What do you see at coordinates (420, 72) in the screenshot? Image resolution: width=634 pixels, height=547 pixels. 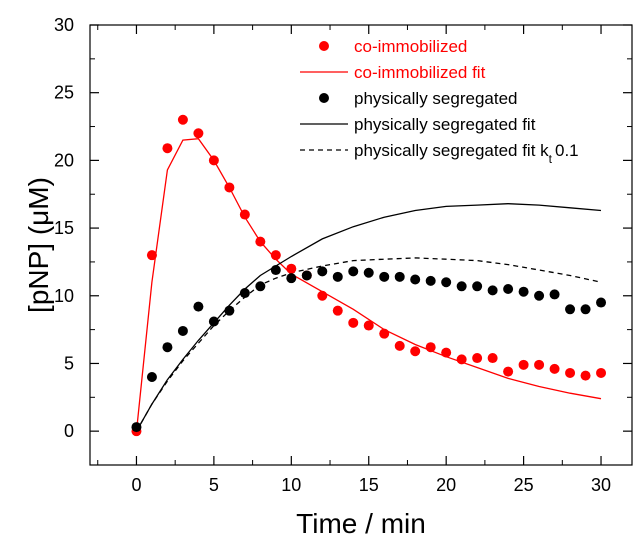 I see `legend-label: co-immobilized fit` at bounding box center [420, 72].